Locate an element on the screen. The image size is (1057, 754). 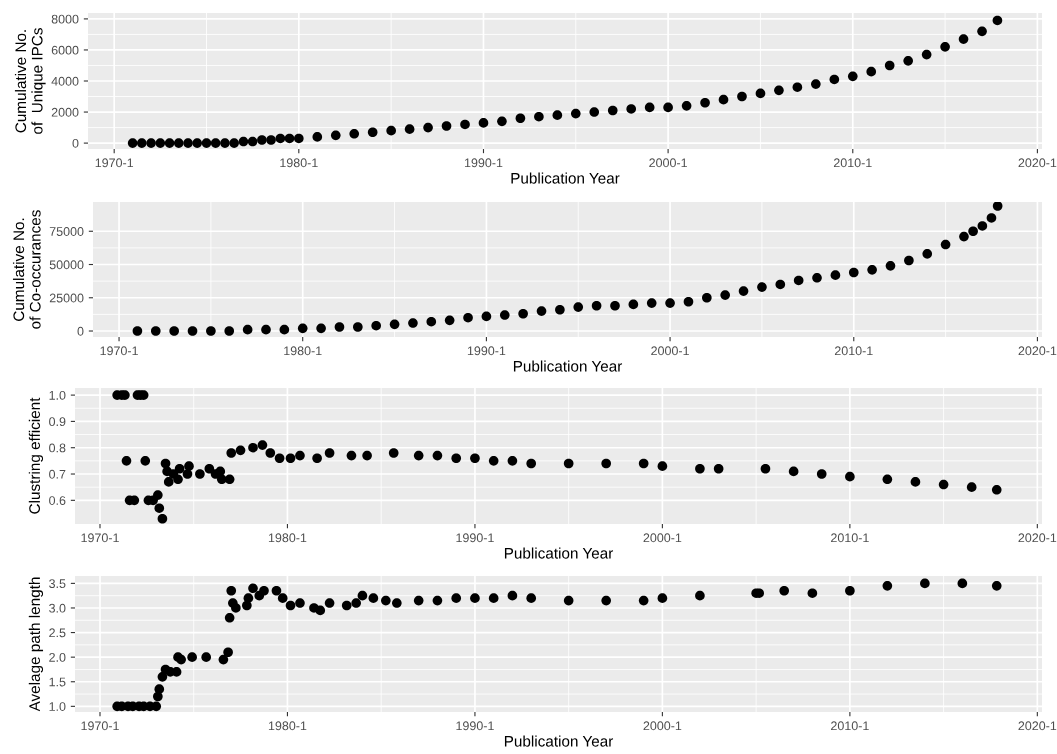
y-axis-title: Avelage path length is located at coordinates (36, 644).